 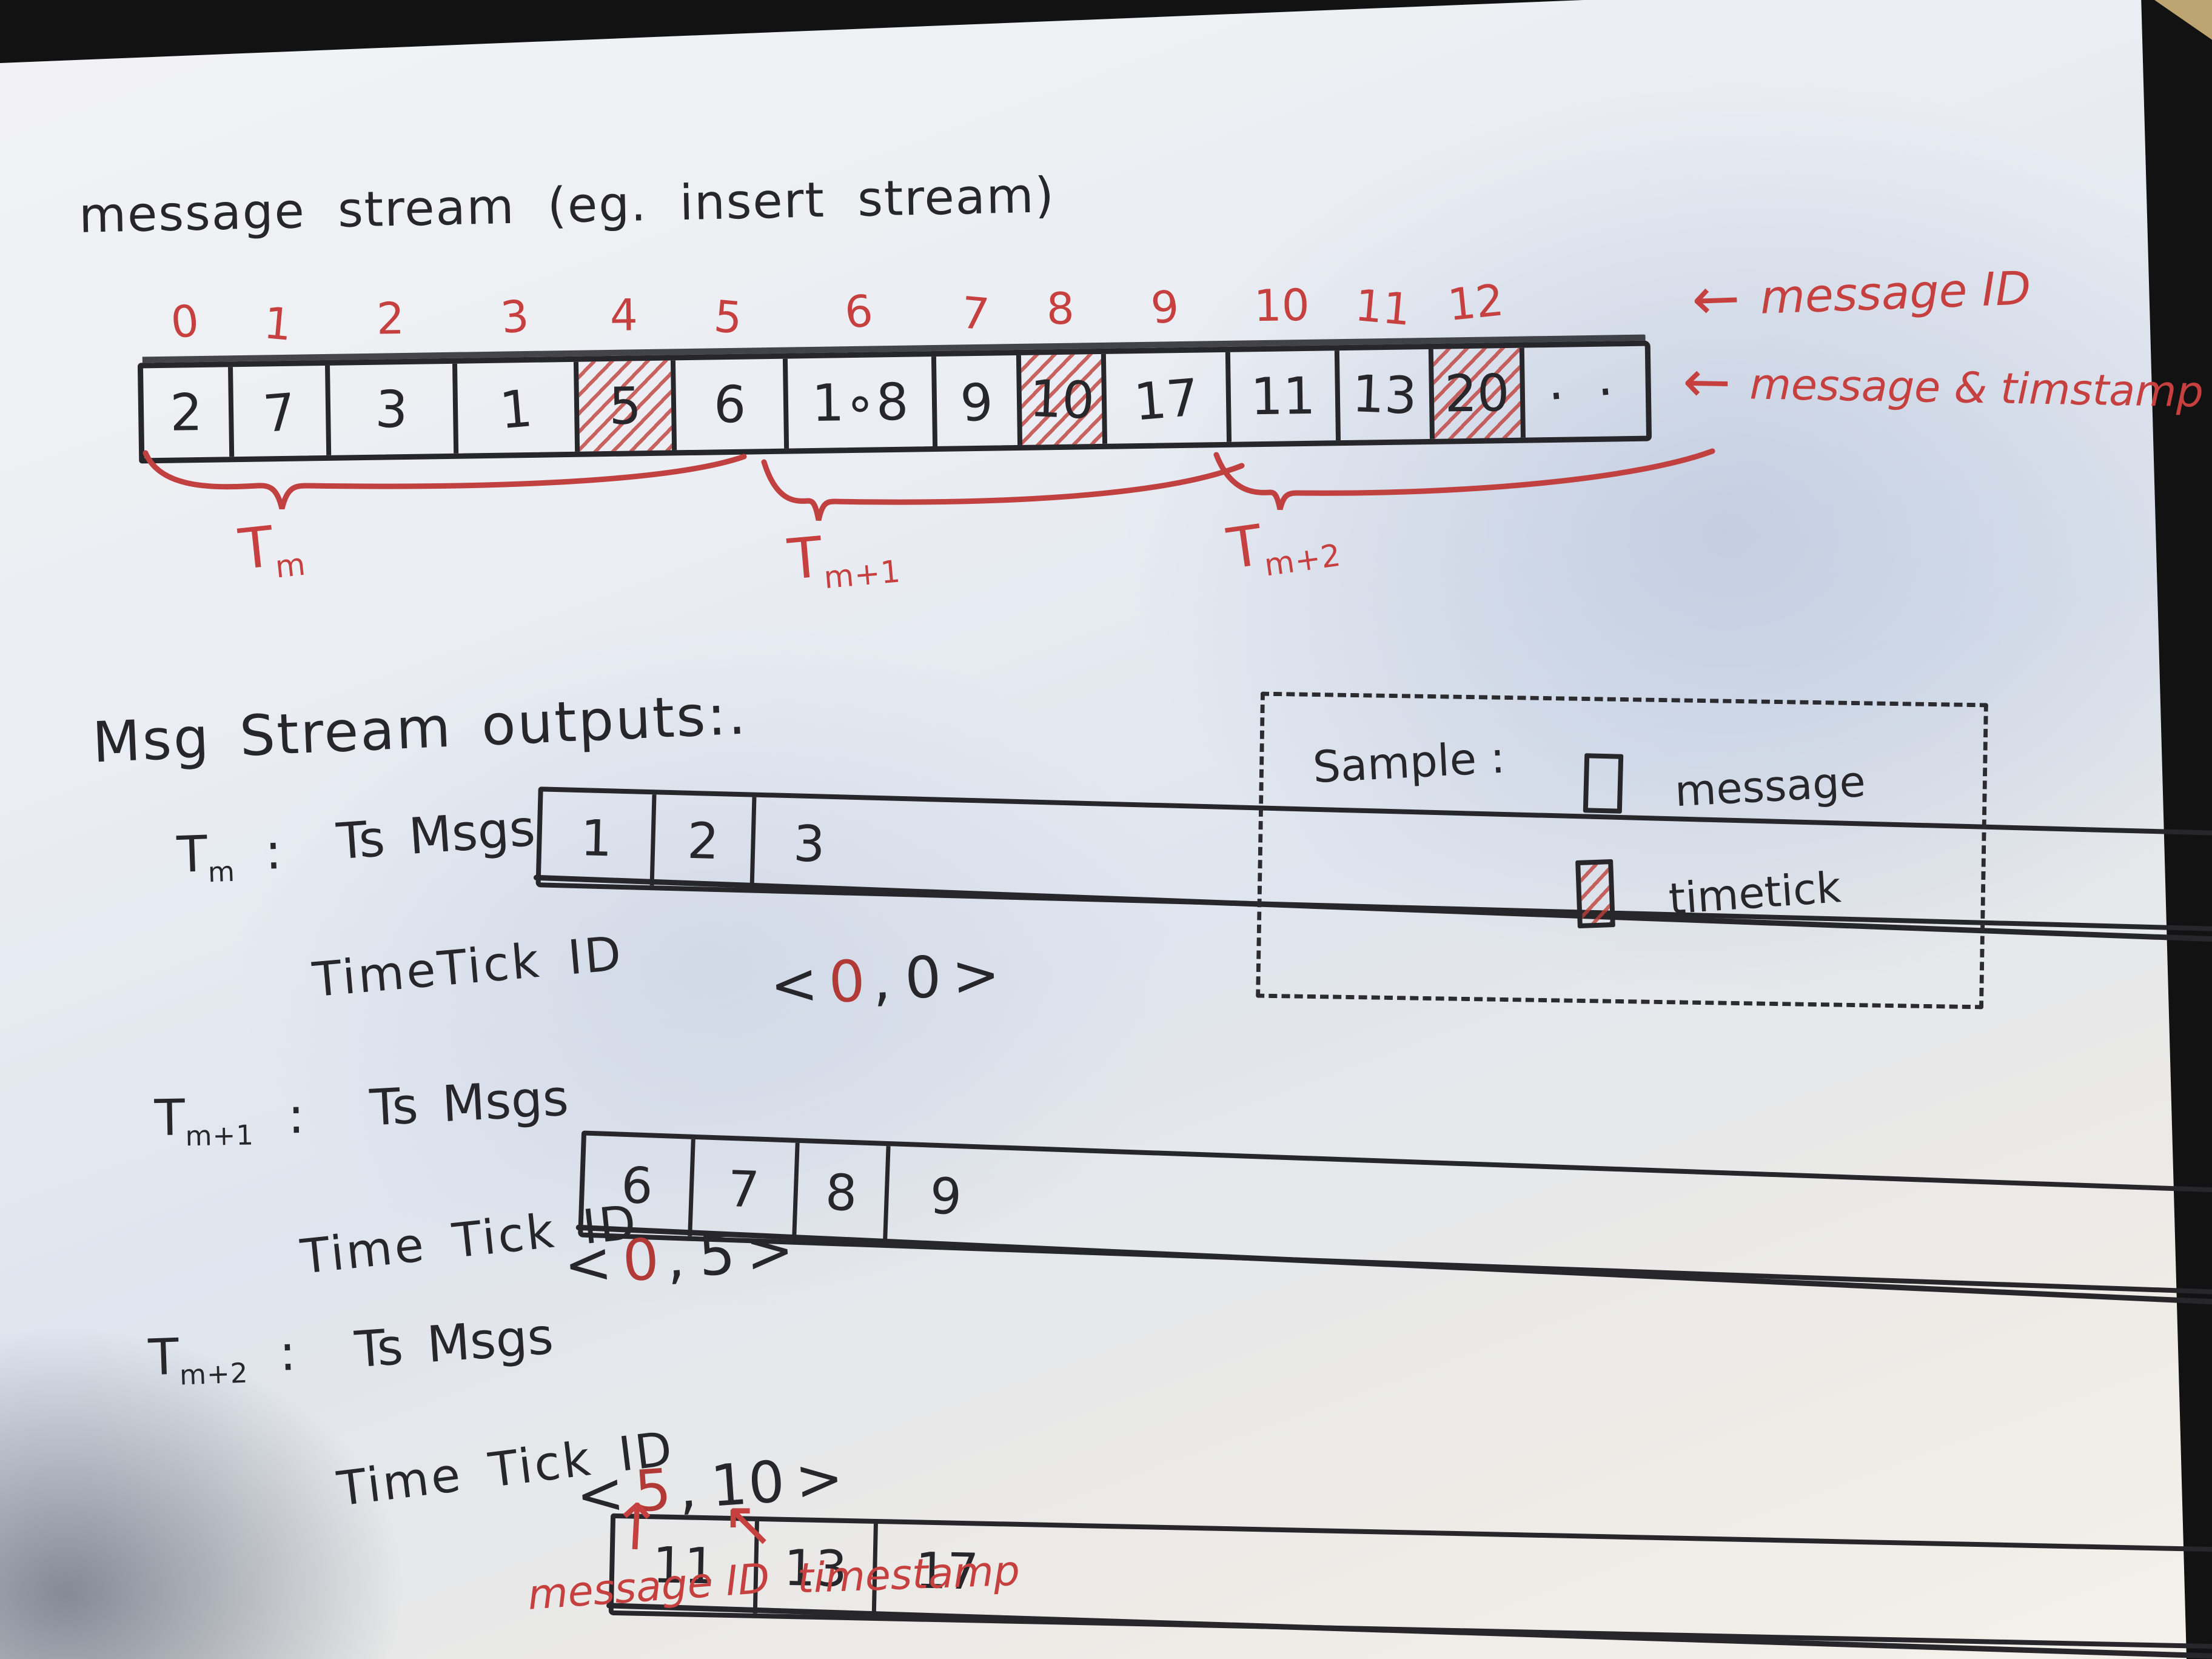 What do you see at coordinates (1003, 490) in the screenshot?
I see `brace-tm1-icon` at bounding box center [1003, 490].